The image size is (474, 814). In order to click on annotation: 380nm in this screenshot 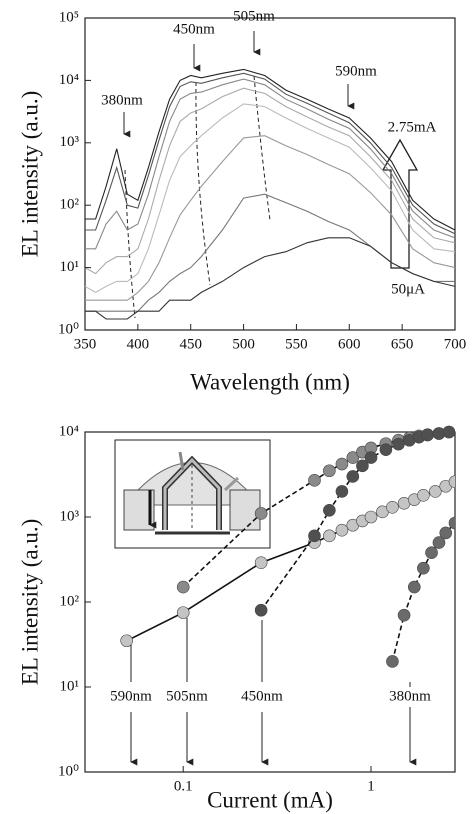, I will do `click(122, 100)`.